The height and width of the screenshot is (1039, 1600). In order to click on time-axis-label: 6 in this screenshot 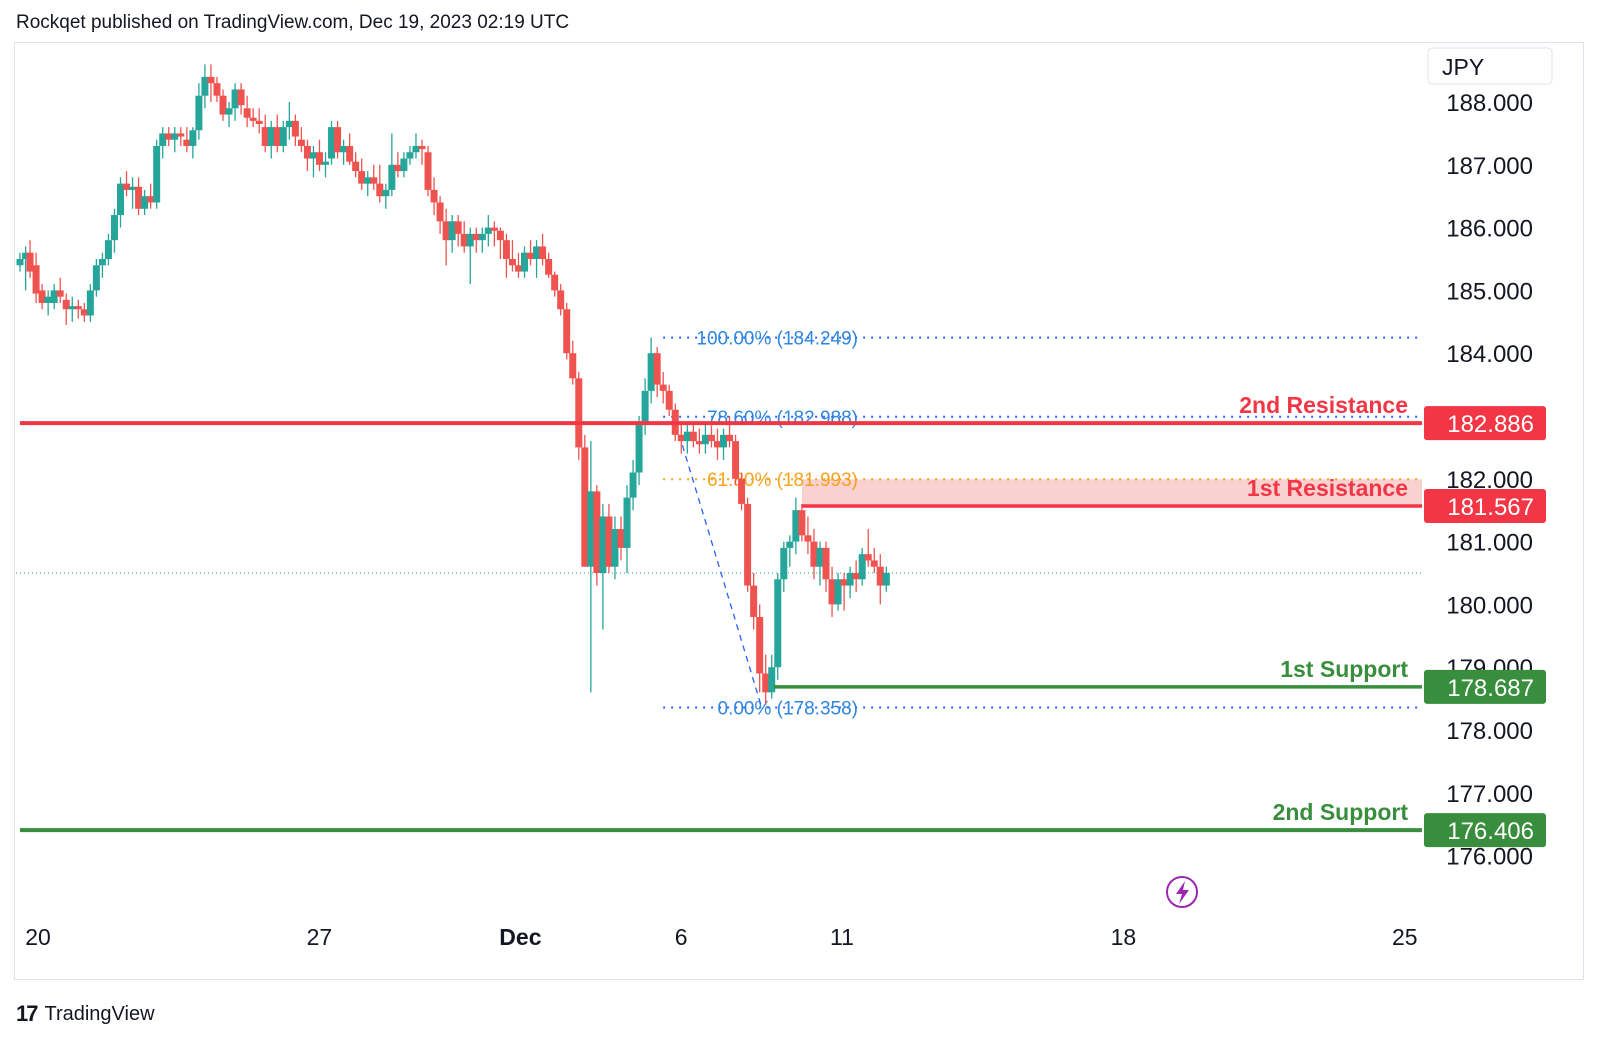, I will do `click(681, 937)`.